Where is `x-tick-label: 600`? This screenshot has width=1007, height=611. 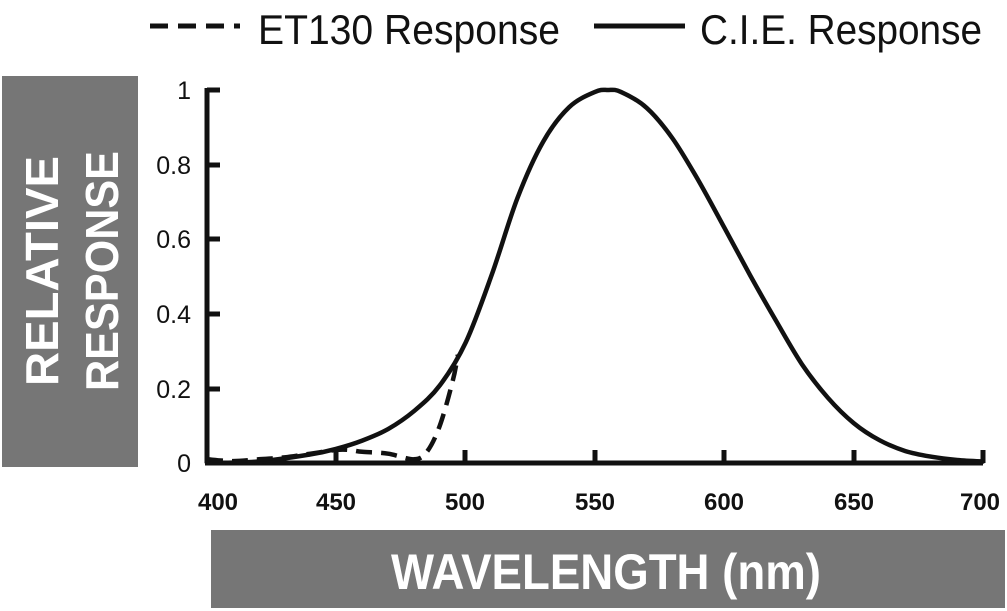
x-tick-label: 600 is located at coordinates (724, 502).